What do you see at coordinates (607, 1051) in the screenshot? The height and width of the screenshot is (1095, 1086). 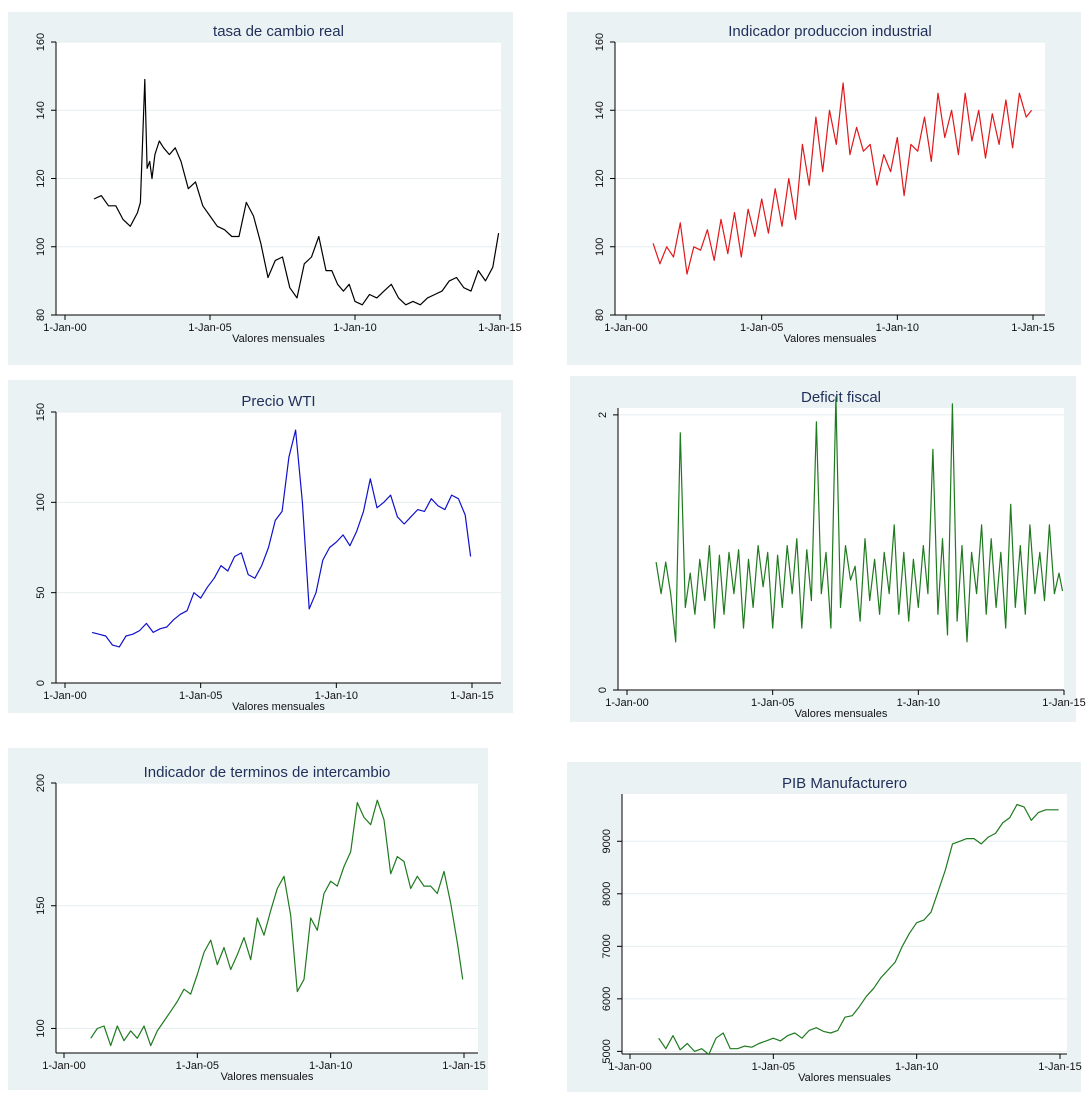 I see `y-tick-label: 5000` at bounding box center [607, 1051].